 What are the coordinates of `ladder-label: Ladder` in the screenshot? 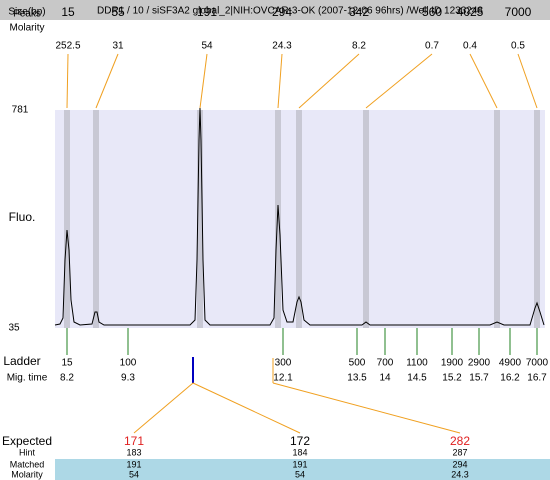 It's located at (21, 361).